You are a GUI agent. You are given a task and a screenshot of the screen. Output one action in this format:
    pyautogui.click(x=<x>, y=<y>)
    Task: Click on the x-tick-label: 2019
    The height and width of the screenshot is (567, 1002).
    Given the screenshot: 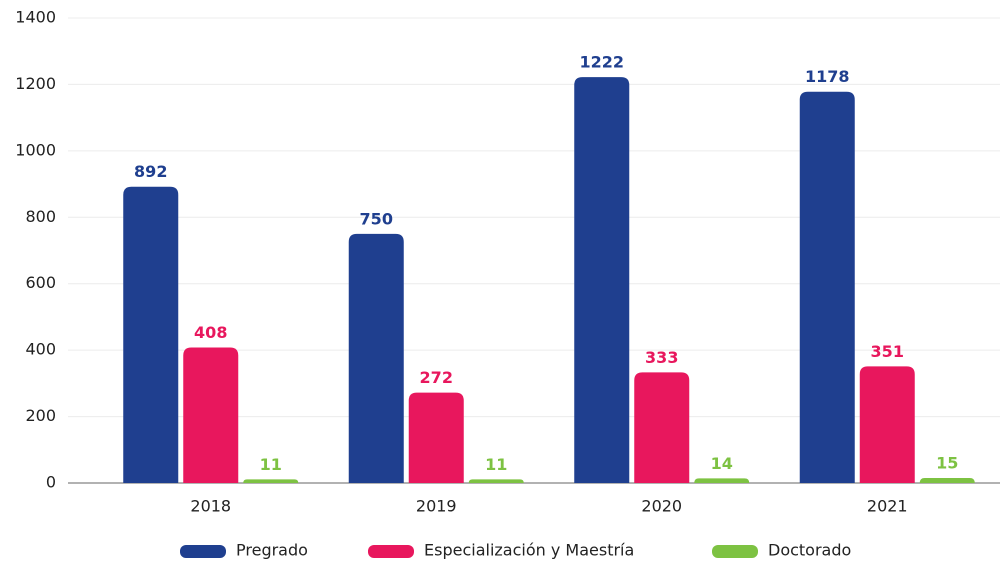 What is the action you would take?
    pyautogui.click(x=436, y=506)
    